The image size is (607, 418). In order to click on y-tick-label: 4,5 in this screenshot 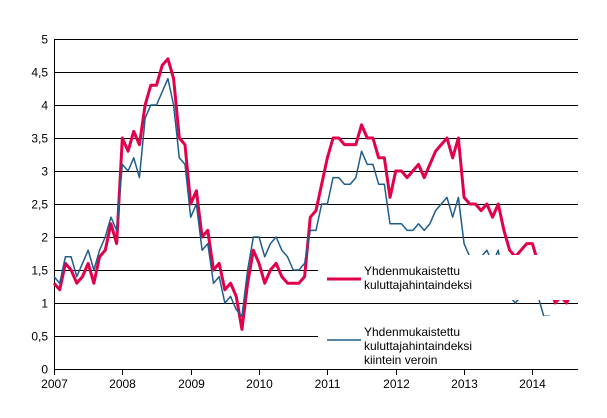, I will do `click(39, 73)`.